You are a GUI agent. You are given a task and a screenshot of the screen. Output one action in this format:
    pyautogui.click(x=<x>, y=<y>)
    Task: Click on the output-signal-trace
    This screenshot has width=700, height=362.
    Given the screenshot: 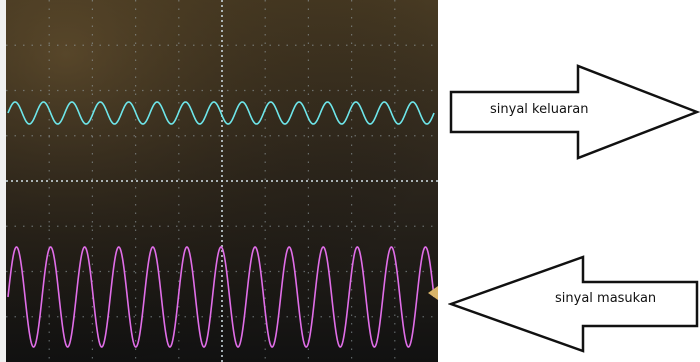 What is the action you would take?
    pyautogui.click(x=221, y=113)
    